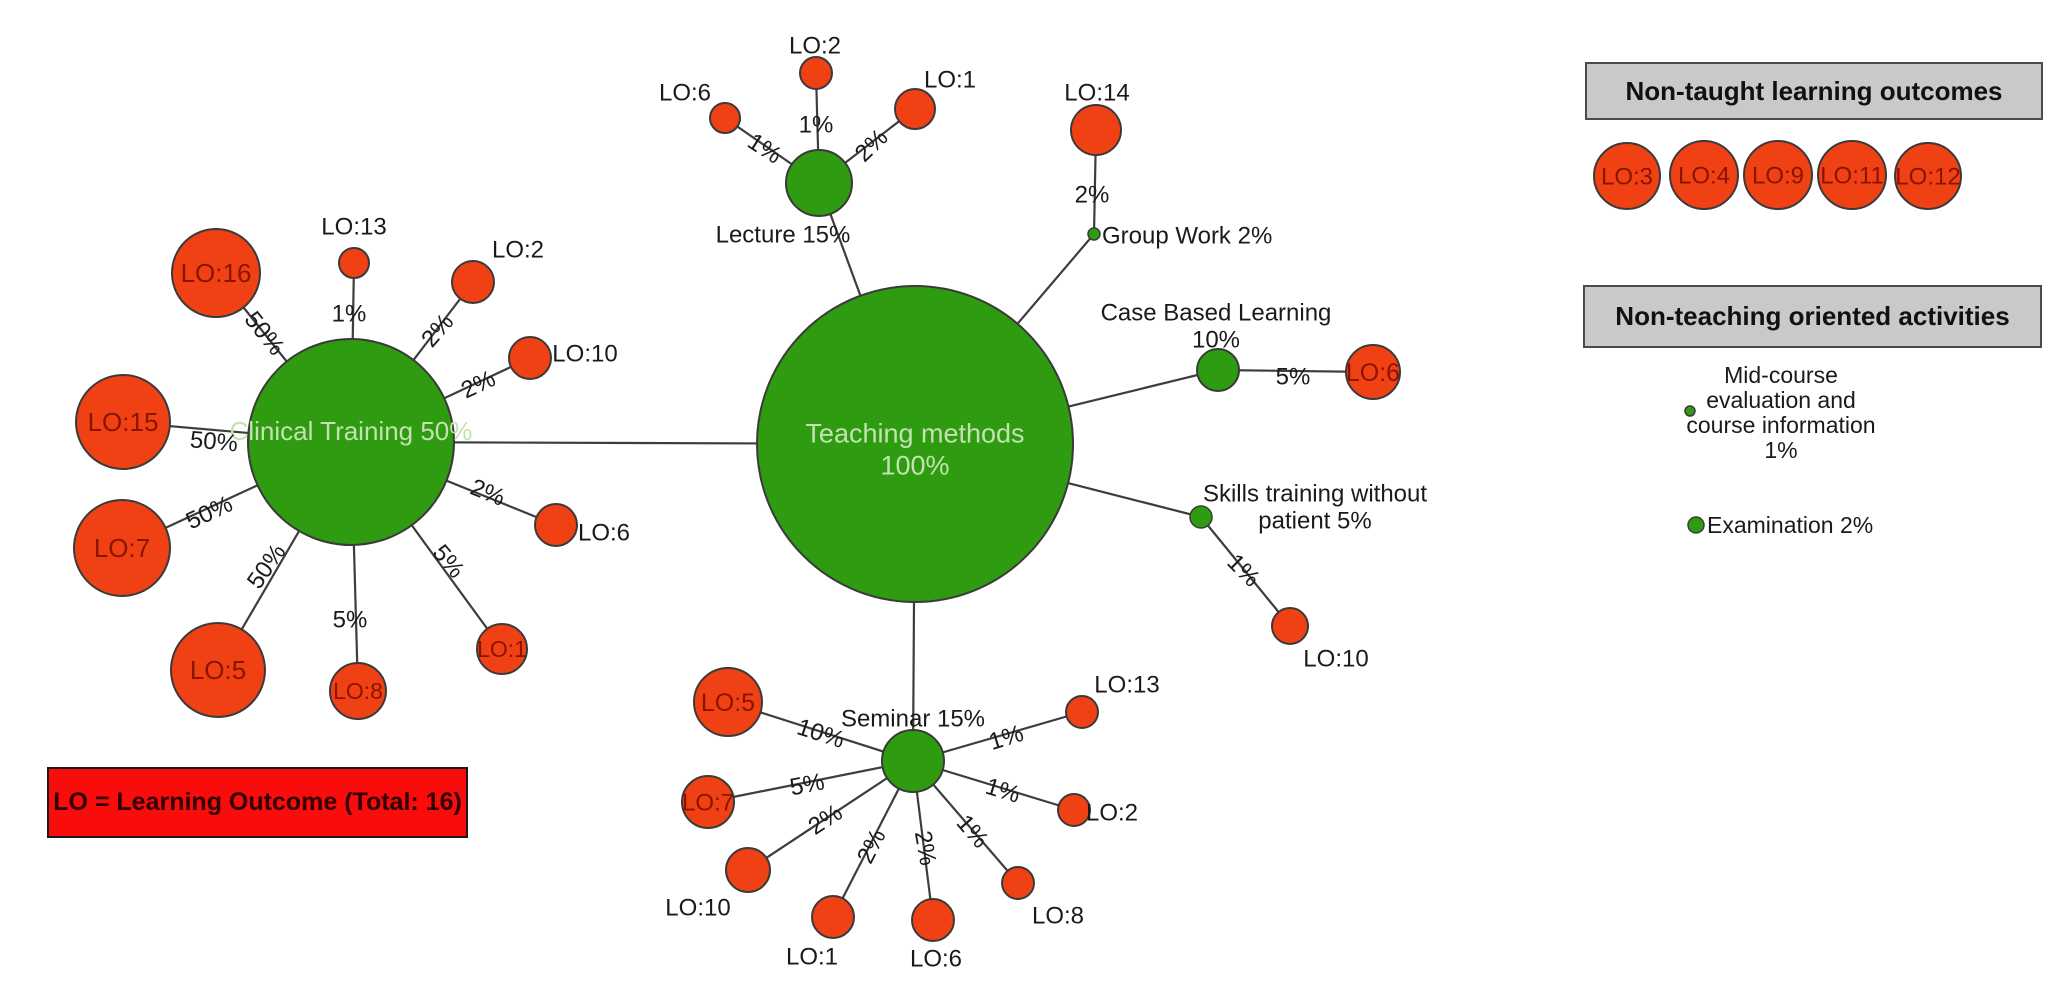 This screenshot has height=1001, width=2059. What do you see at coordinates (350, 619) in the screenshot?
I see `edge-label-clinical-training--clinical-lo8: 5%` at bounding box center [350, 619].